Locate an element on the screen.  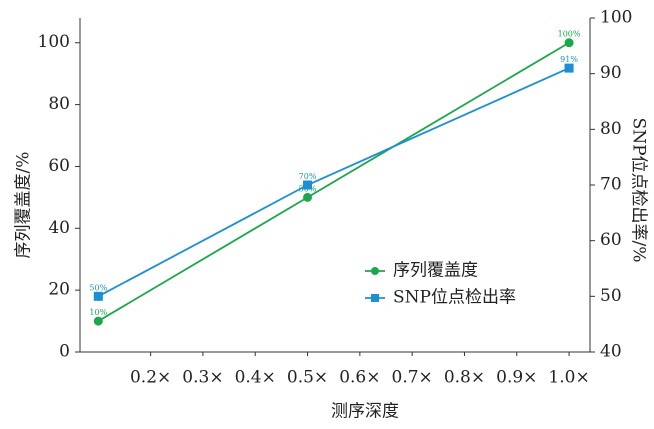
y2-axis-title: SNP位点检出率/% is located at coordinates (639, 190).